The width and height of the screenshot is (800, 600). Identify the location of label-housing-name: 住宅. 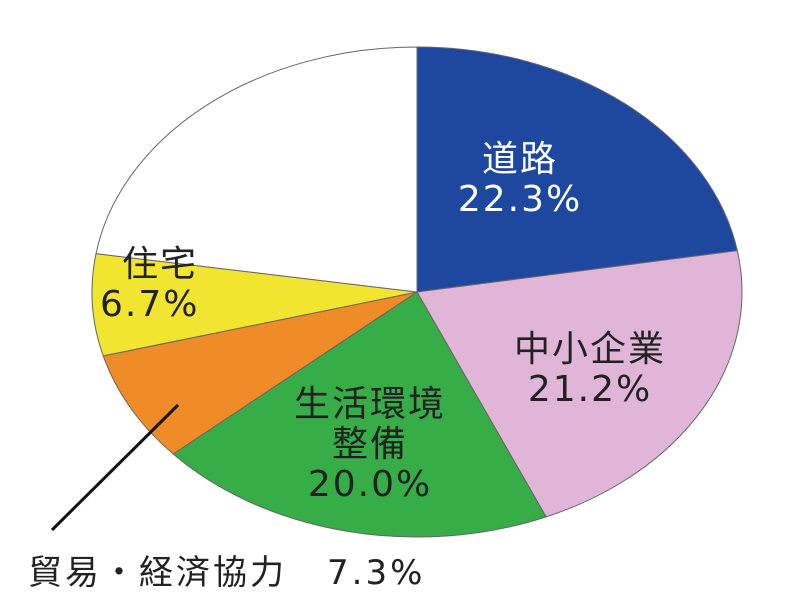
(160, 264).